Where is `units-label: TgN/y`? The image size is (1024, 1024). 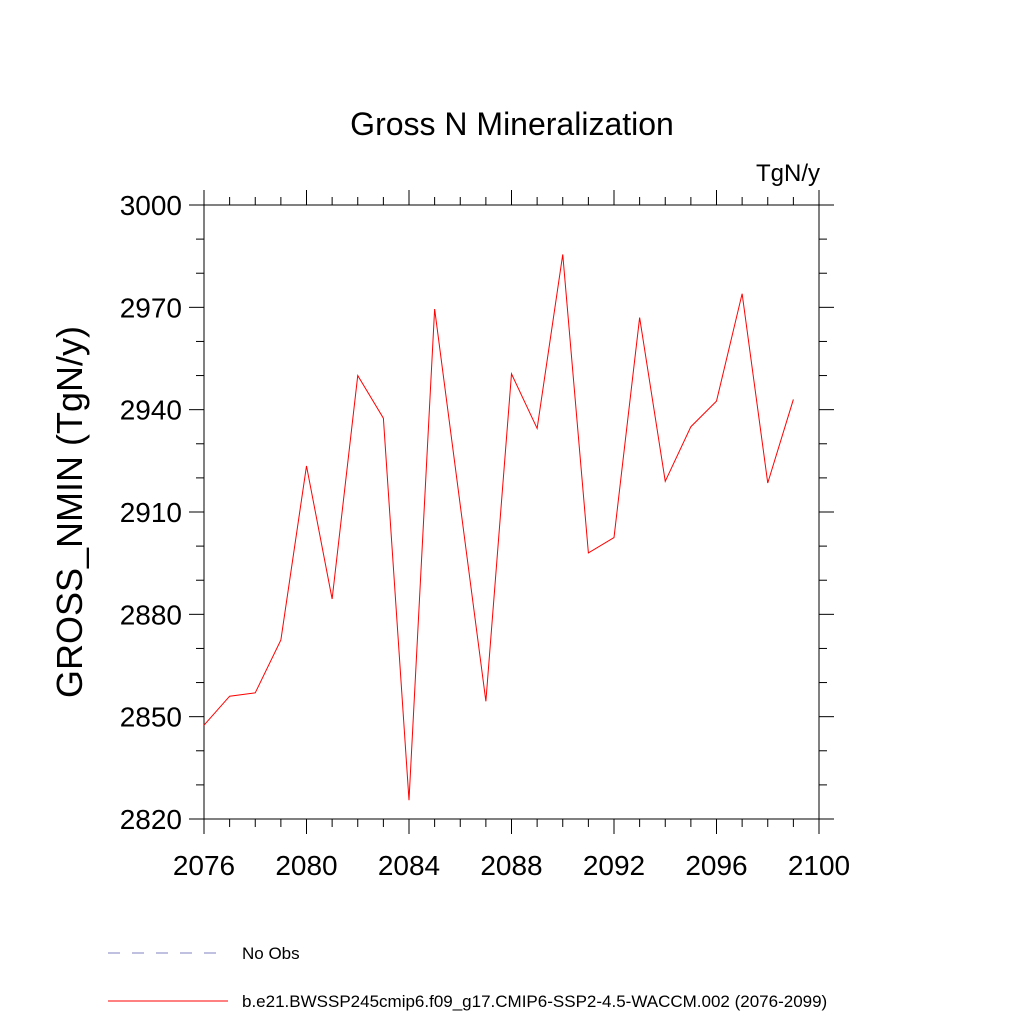 units-label: TgN/y is located at coordinates (788, 173).